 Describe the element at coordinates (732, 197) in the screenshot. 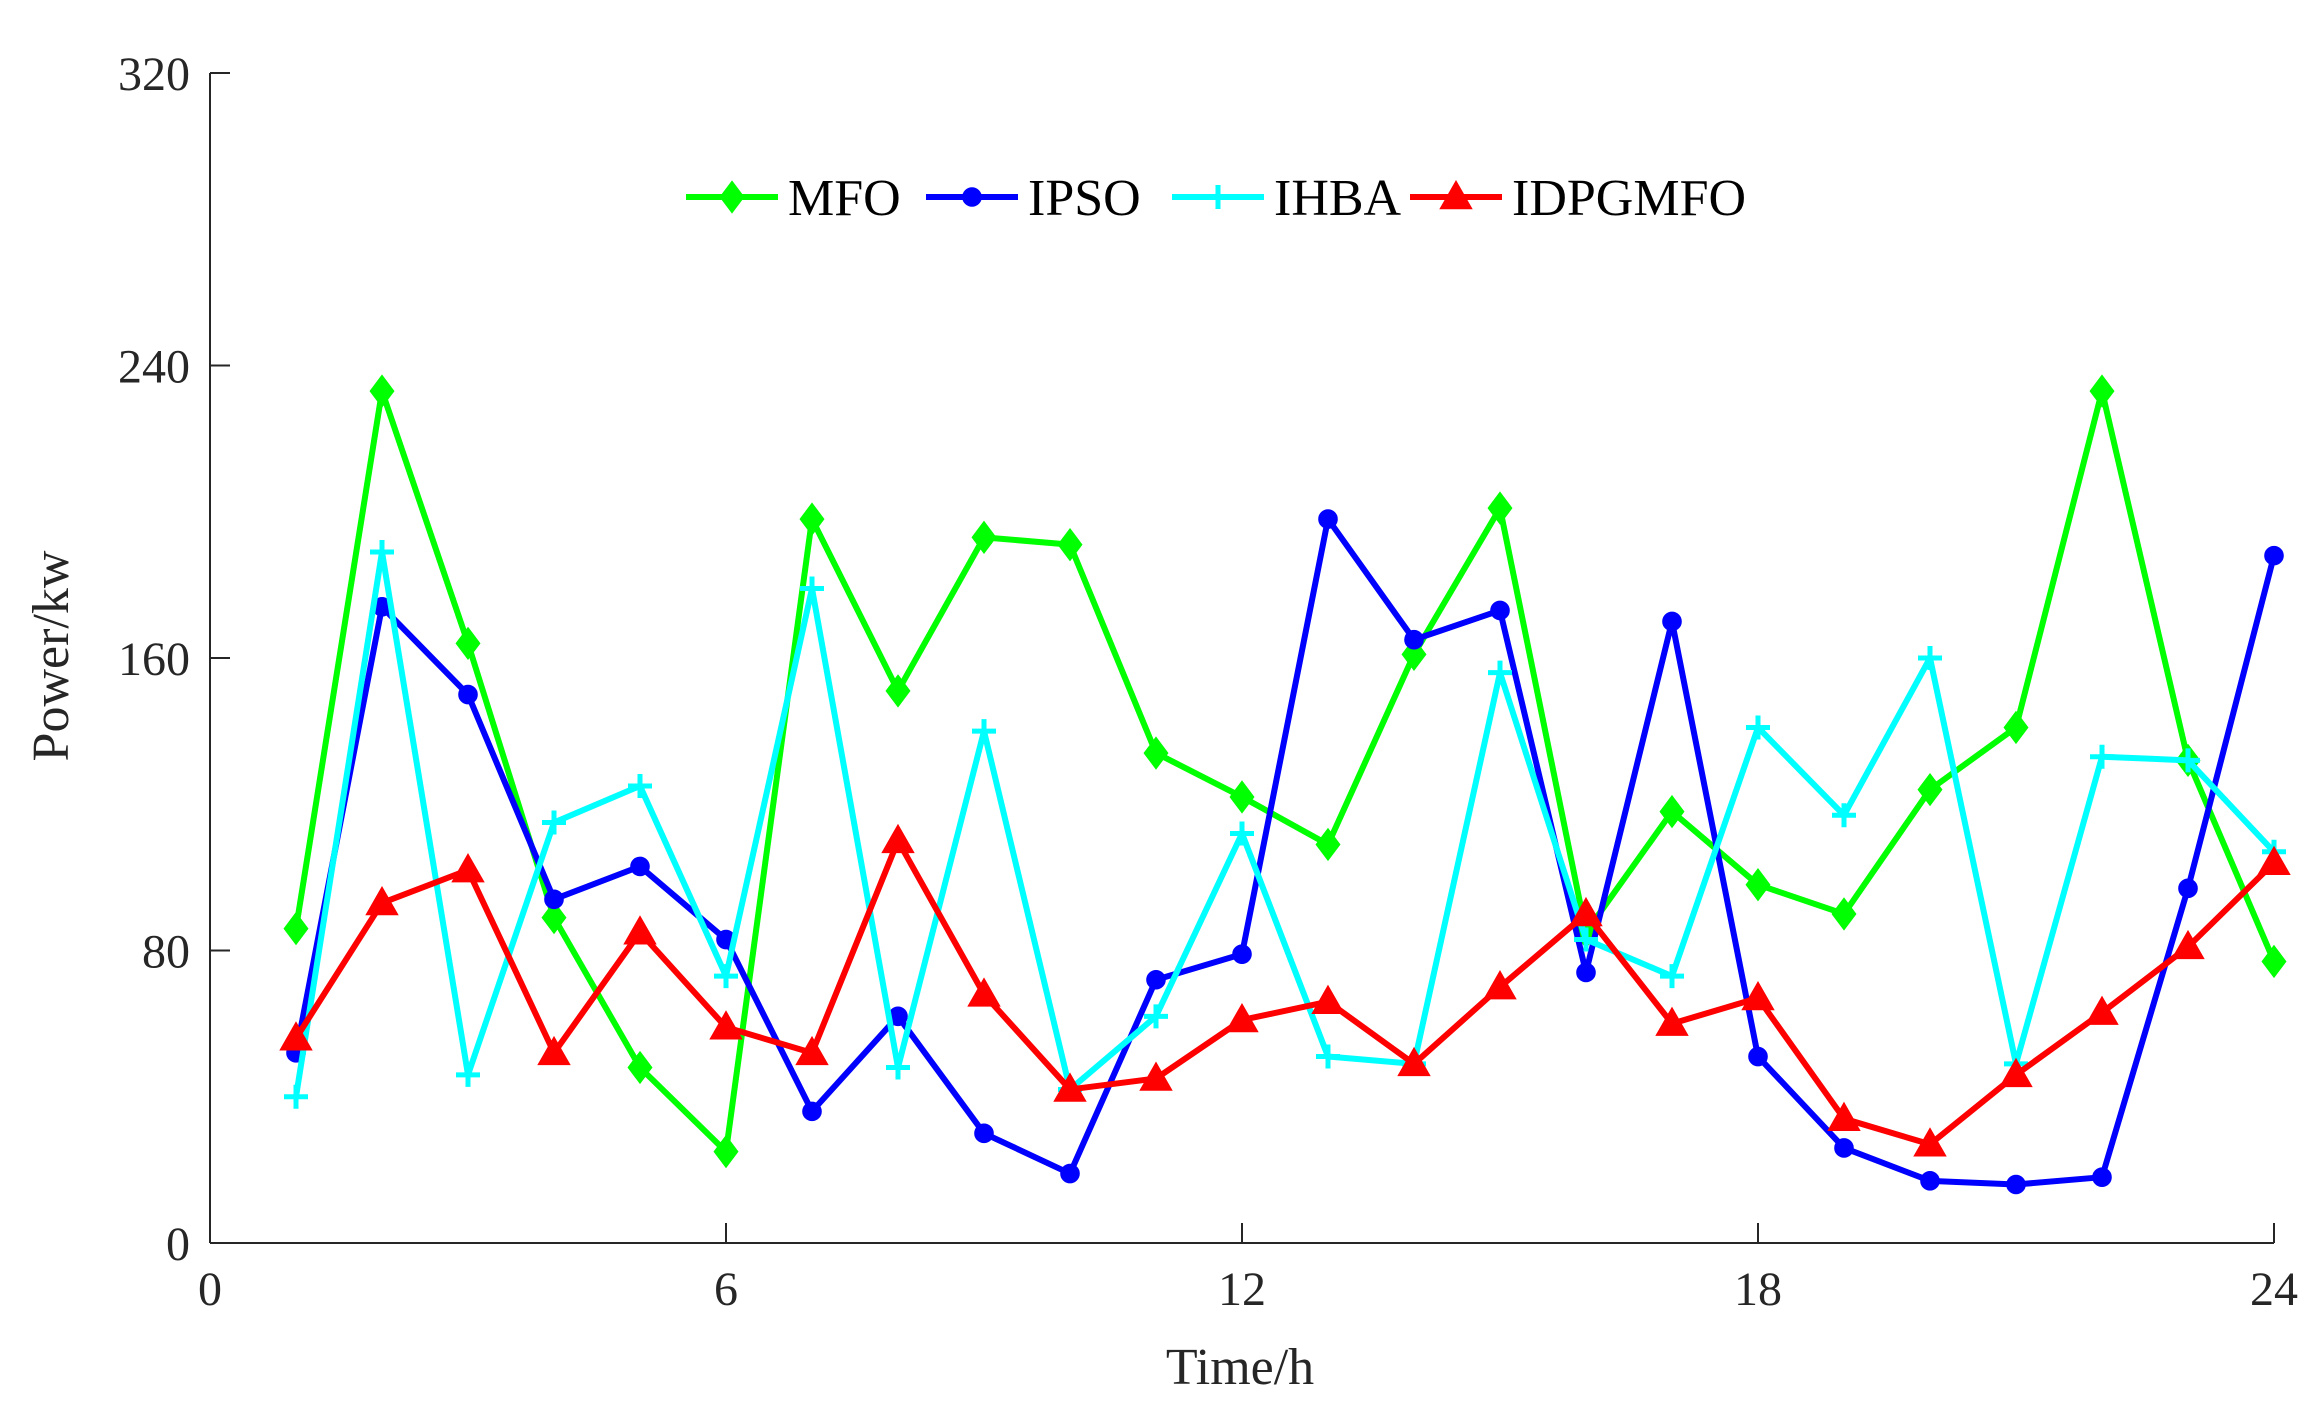

I see `legend-marker-mfo` at that location.